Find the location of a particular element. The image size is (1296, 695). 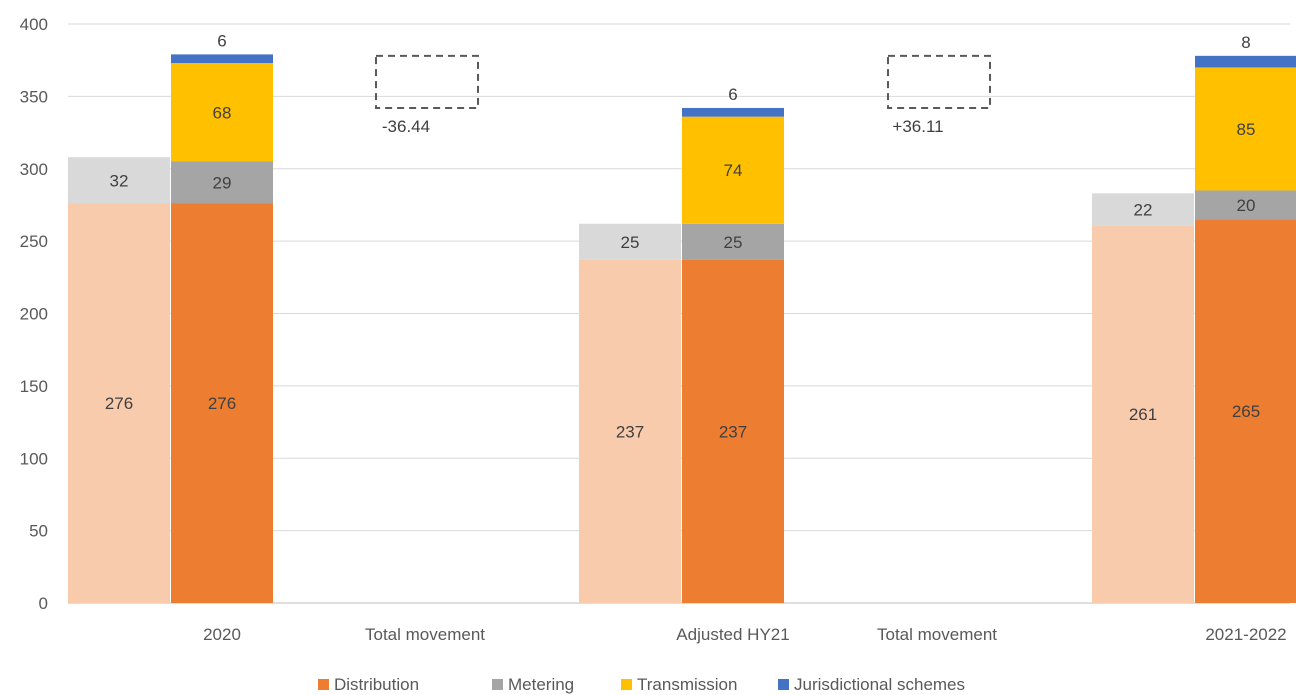

shadow-data-label: 276 is located at coordinates (119, 403).